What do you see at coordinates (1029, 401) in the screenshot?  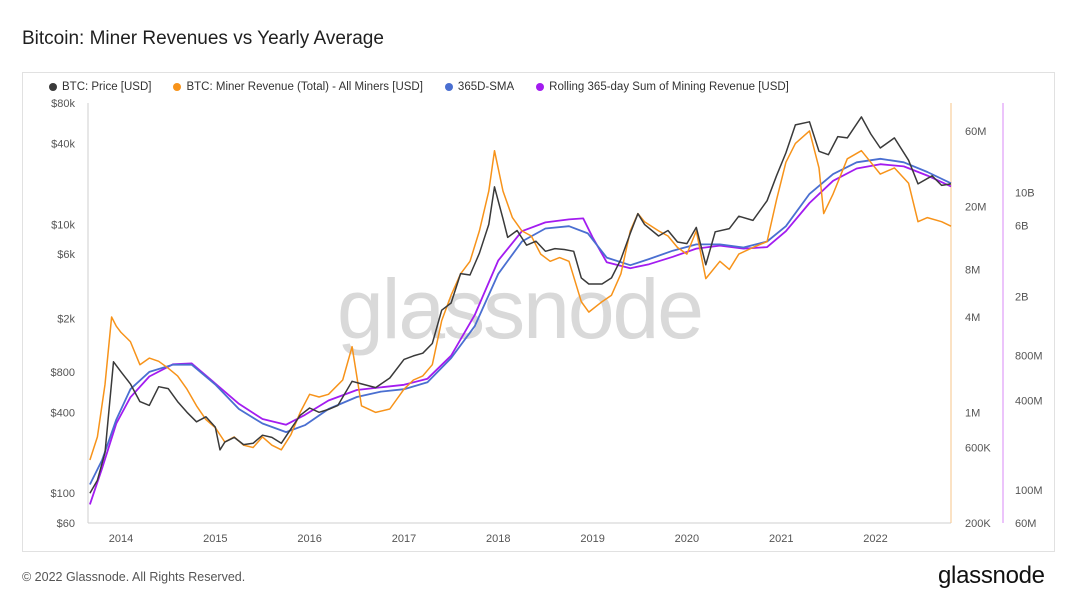 I see `rolling-tick-label: 400M` at bounding box center [1029, 401].